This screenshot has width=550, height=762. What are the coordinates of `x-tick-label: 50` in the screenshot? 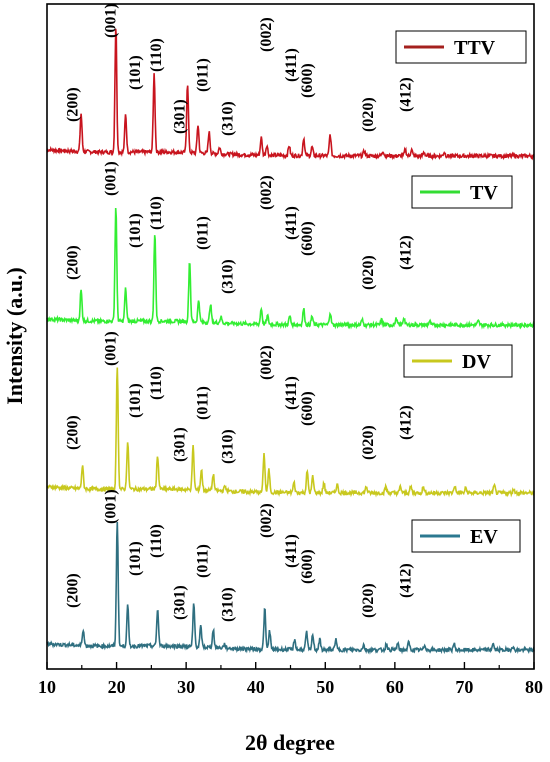 It's located at (325, 687).